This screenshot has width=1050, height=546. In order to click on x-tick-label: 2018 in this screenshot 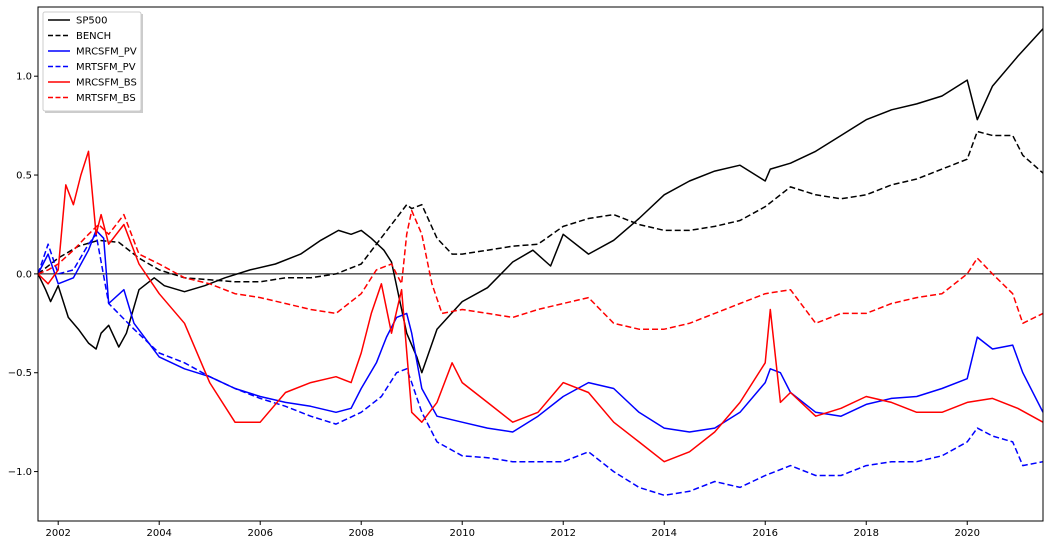, I will do `click(866, 533)`.